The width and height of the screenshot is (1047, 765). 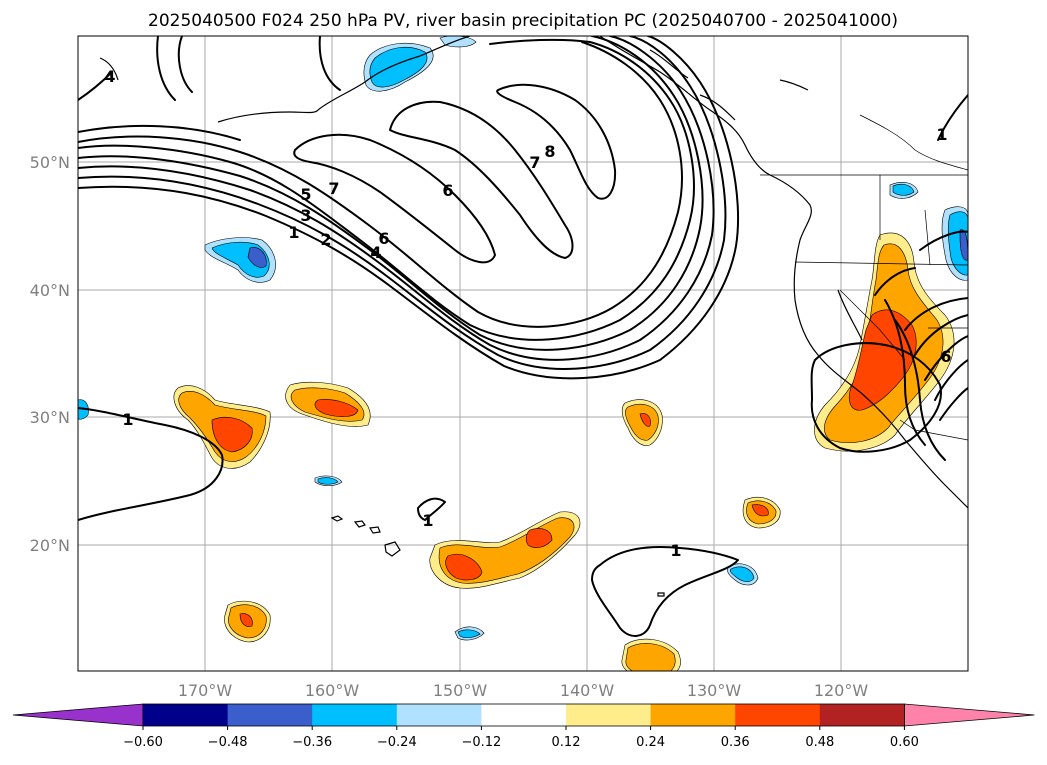 I want to click on lat-label: 50°N, so click(x=50, y=162).